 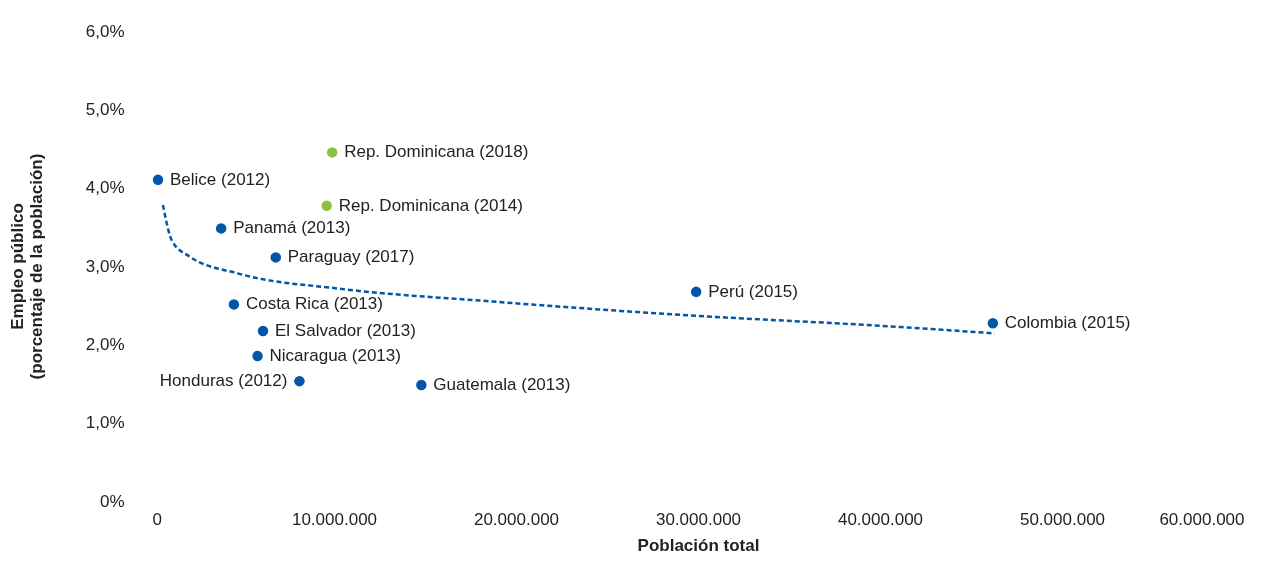 I want to click on y-tick-label: 4,0%, so click(x=105, y=188).